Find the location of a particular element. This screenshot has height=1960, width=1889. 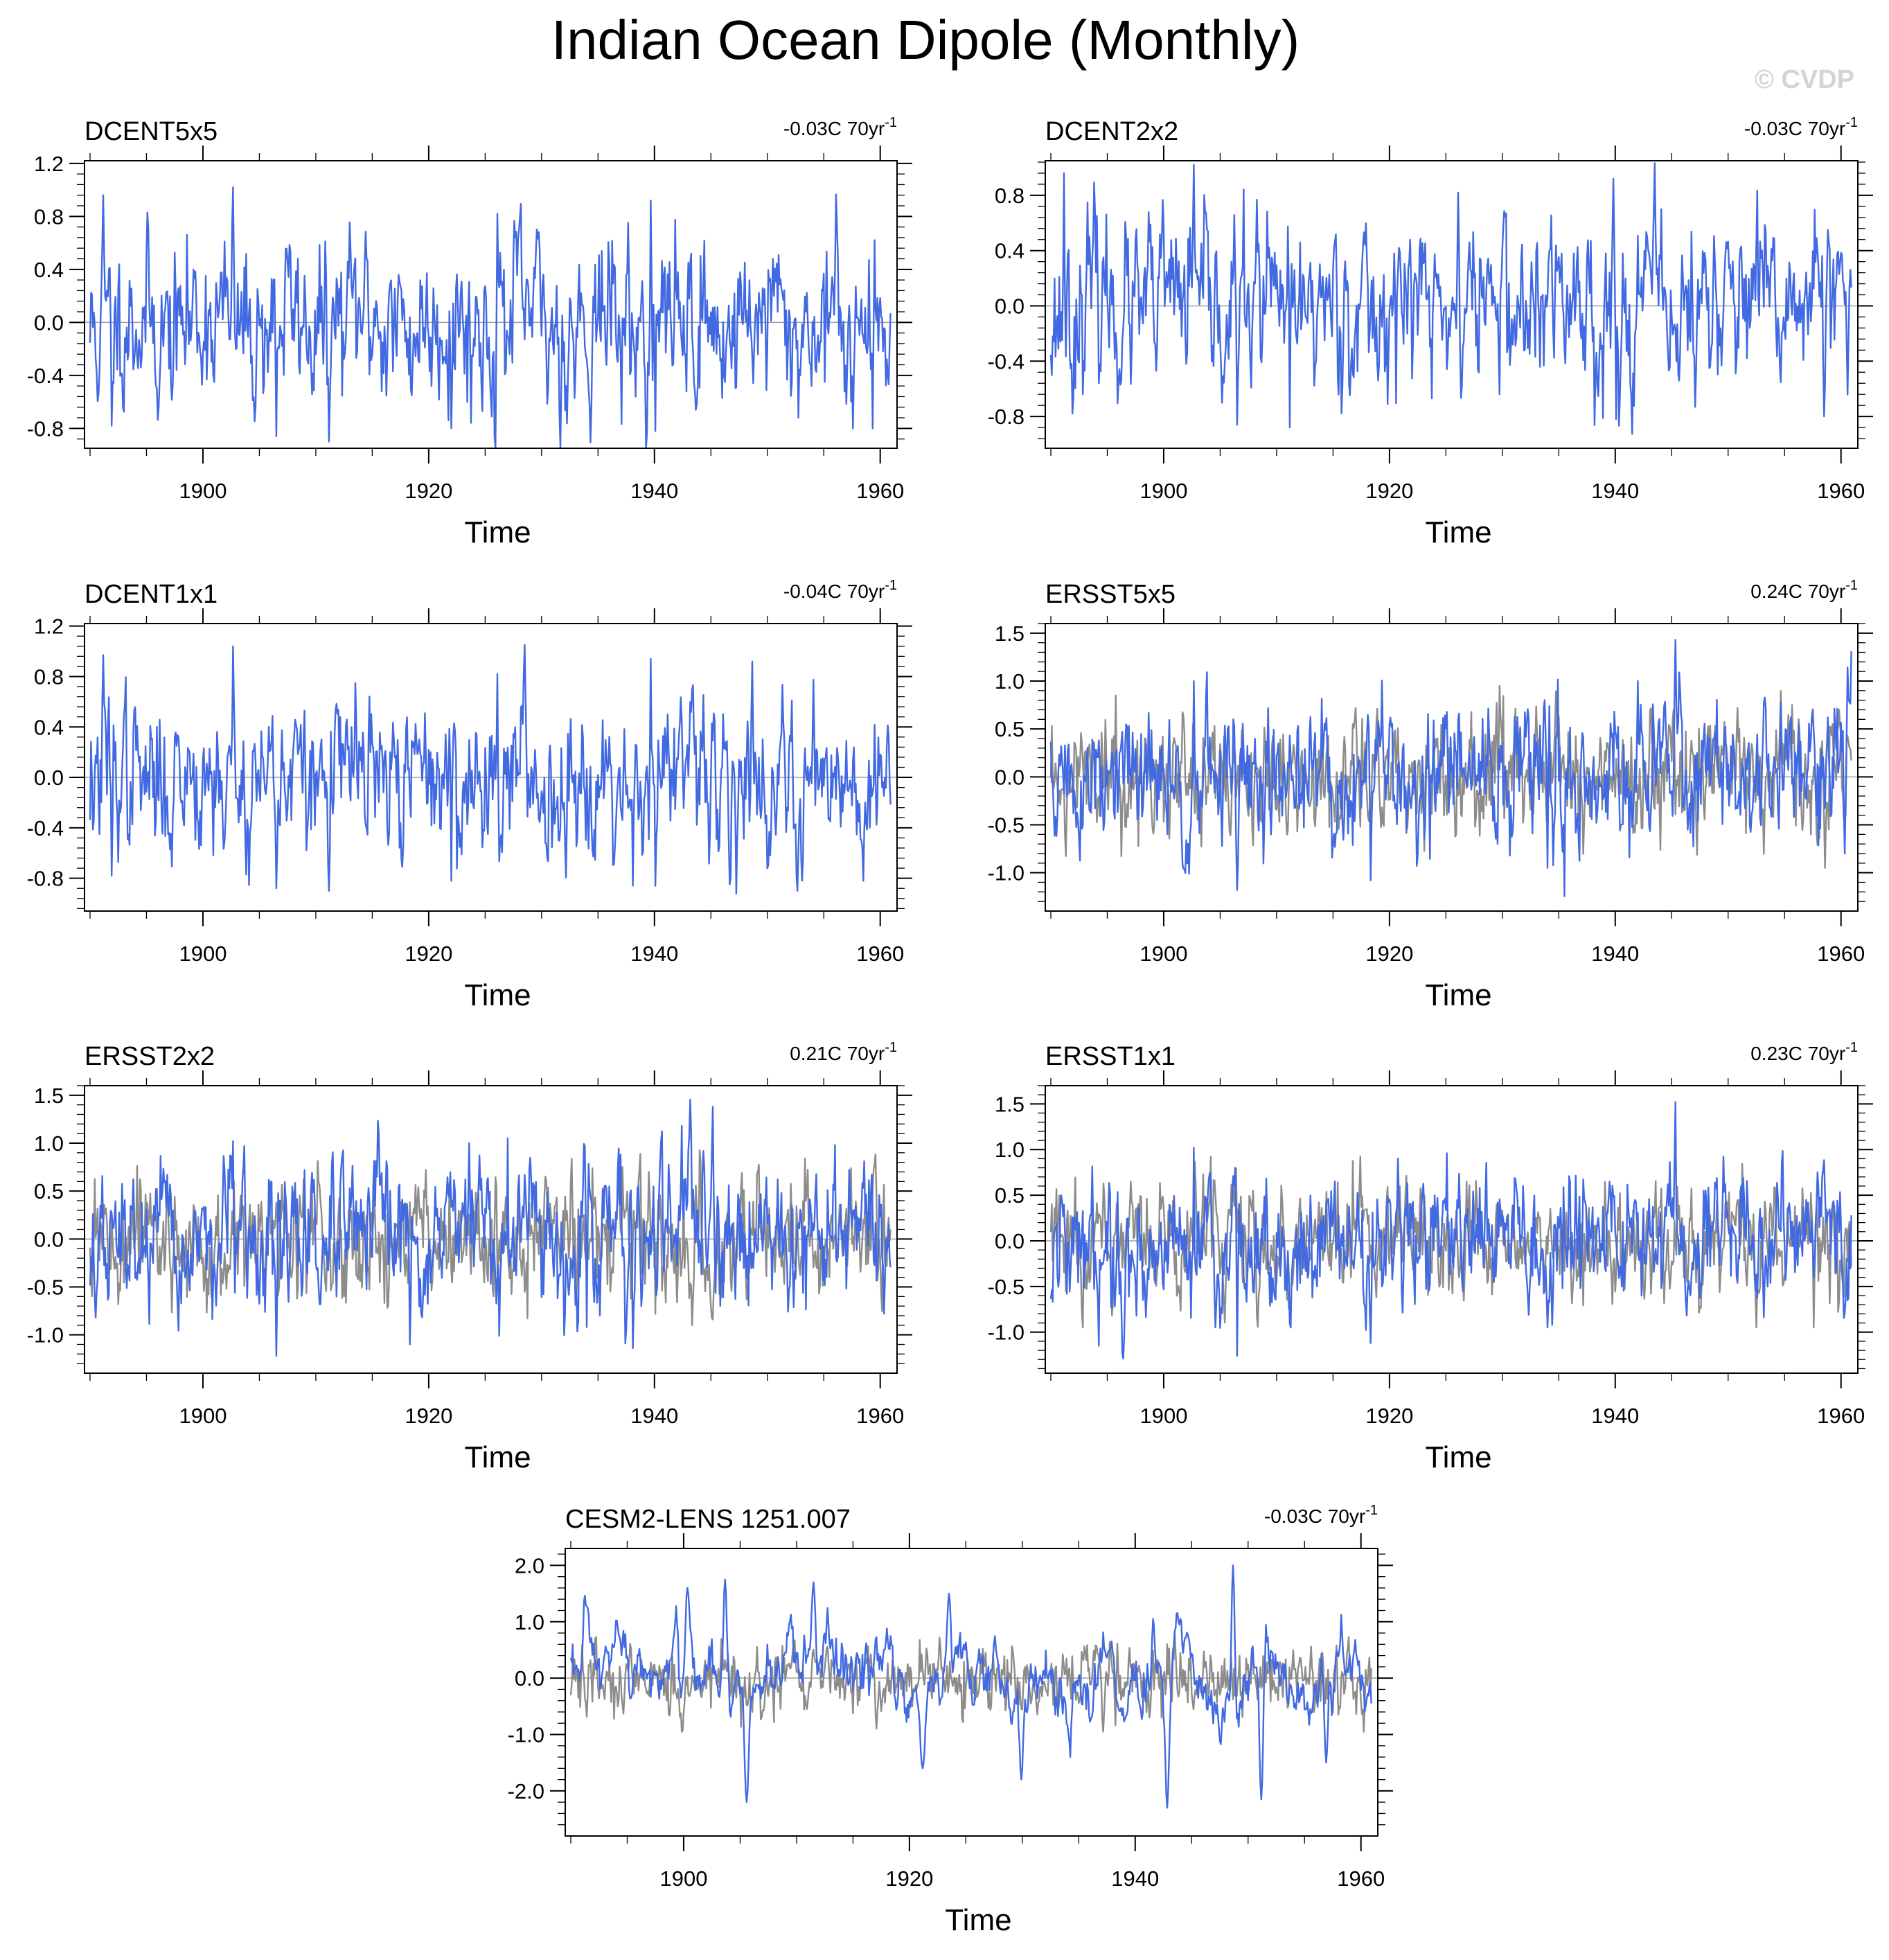

panel-title: DCENT5x5 is located at coordinates (151, 132).